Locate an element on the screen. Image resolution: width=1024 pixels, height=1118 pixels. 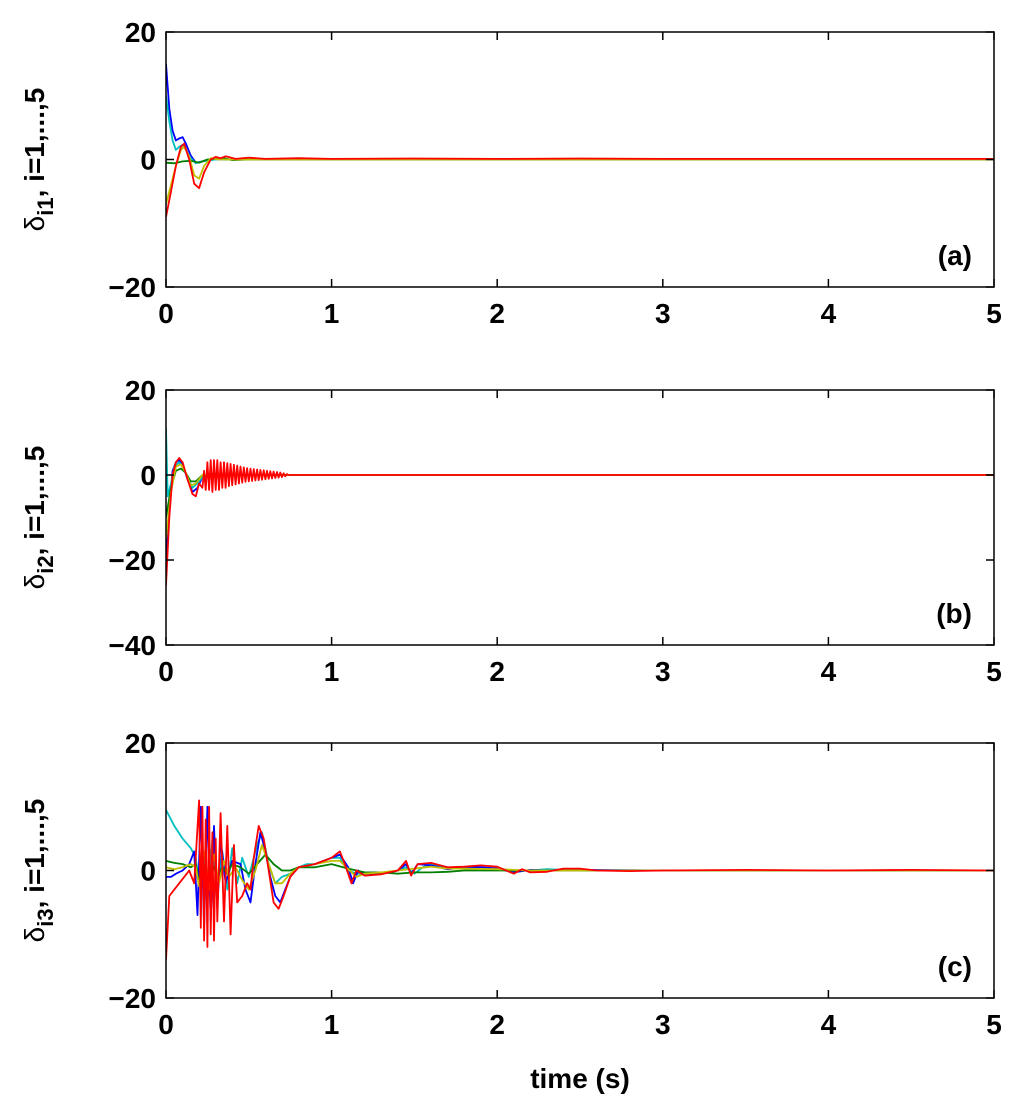
x-axis-label: time (s) is located at coordinates (580, 1078).